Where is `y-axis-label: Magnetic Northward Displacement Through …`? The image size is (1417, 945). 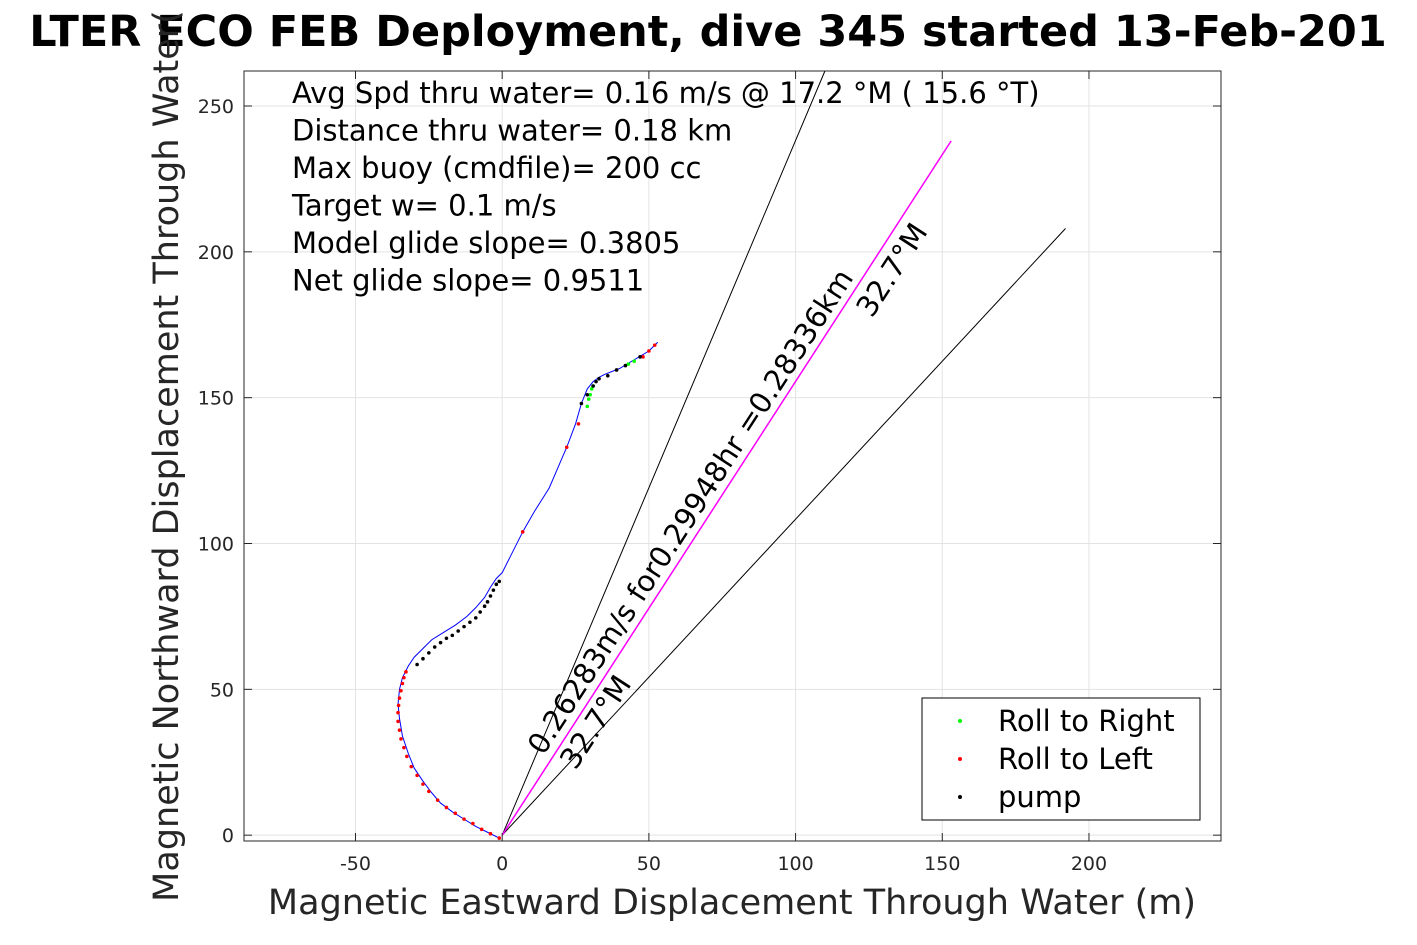
y-axis-label: Magnetic Northward Displacement Through … is located at coordinates (167, 456).